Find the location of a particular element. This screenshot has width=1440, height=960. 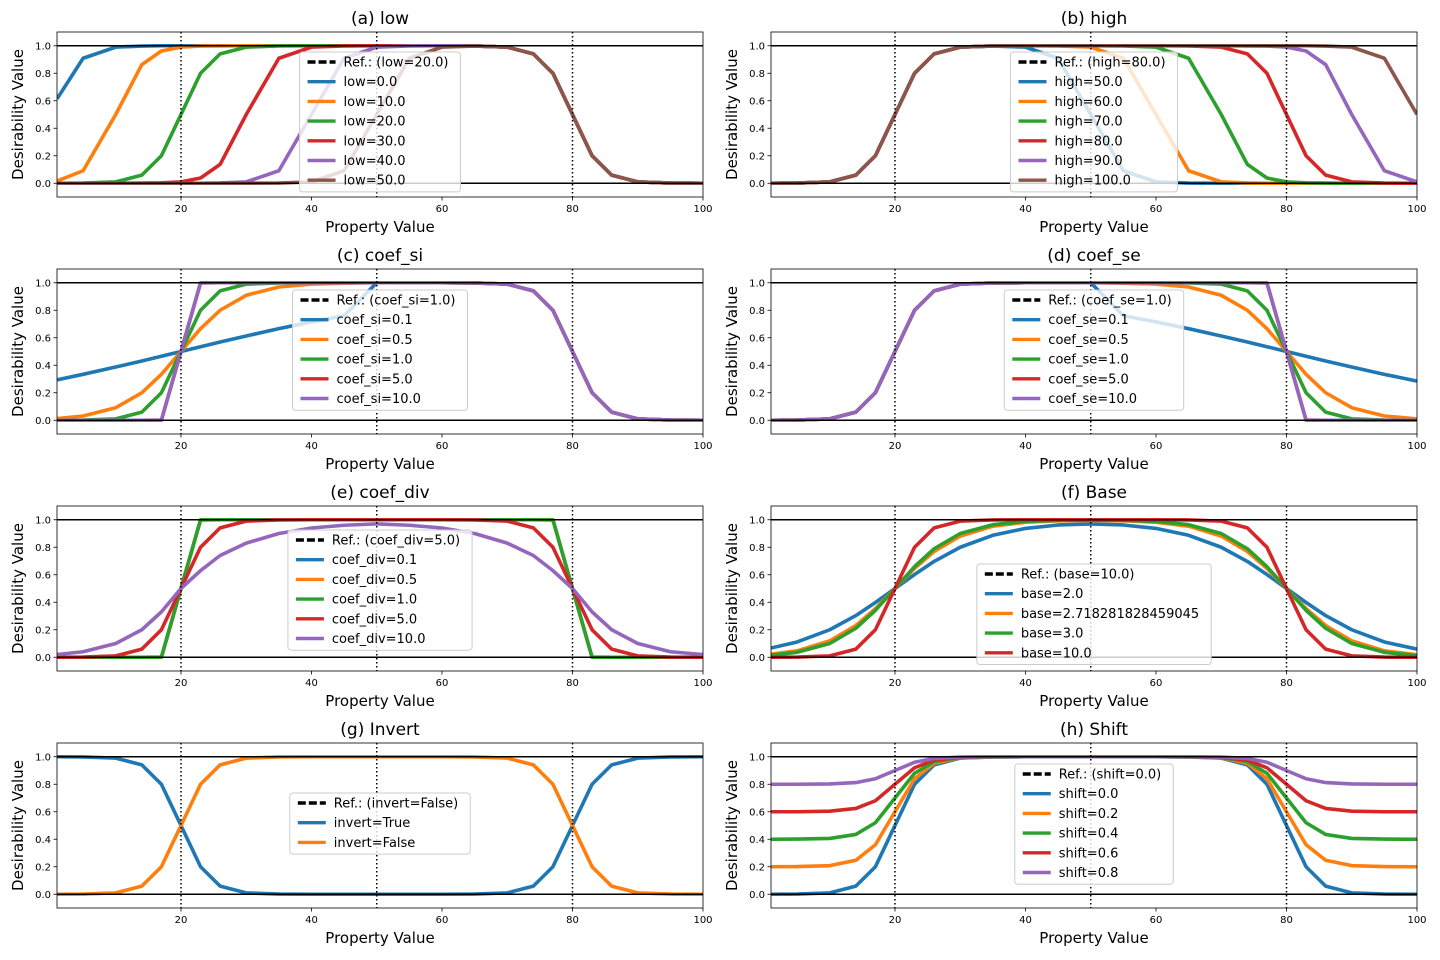

legend-label: high=90.0 is located at coordinates (1088, 161).